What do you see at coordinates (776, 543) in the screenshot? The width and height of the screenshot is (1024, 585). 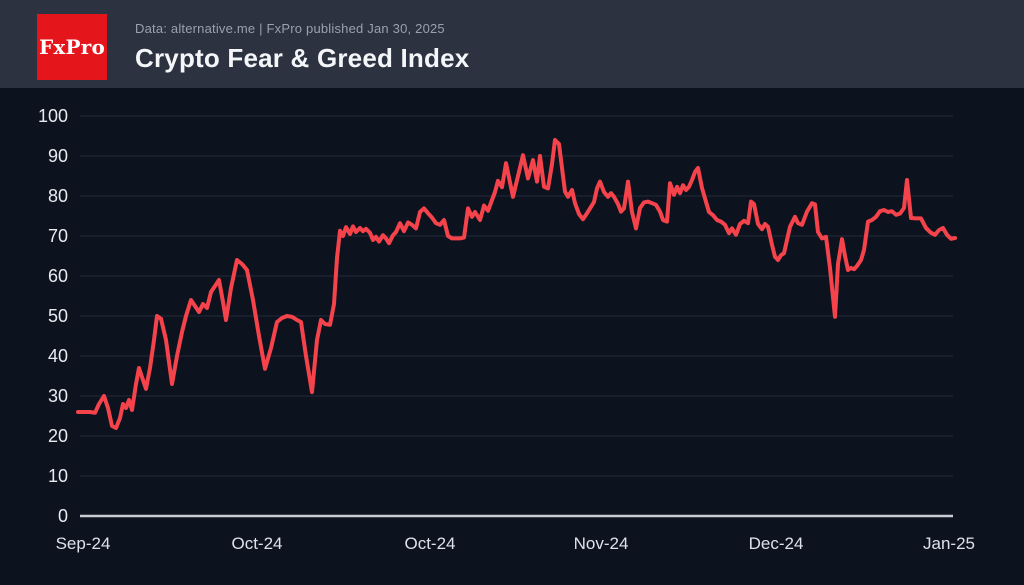 I see `x-axis-label-4: Dec-24` at bounding box center [776, 543].